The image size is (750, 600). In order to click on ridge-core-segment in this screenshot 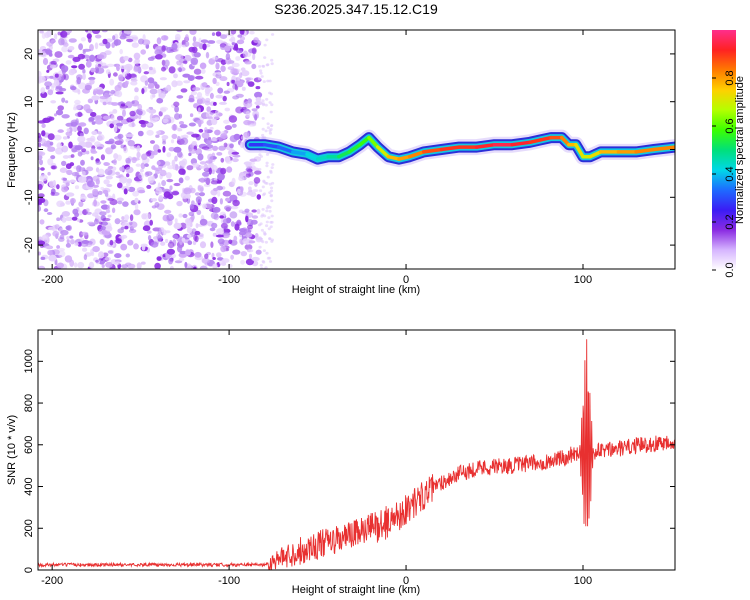, I will do `click(450, 148)`.